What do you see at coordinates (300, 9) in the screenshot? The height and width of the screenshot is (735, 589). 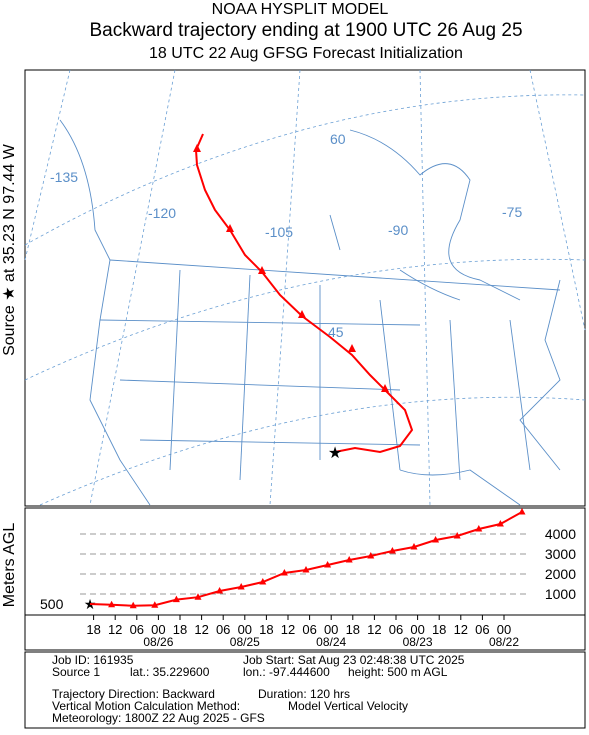 I see `model-name: NOAA HYSPLIT MODEL` at bounding box center [300, 9].